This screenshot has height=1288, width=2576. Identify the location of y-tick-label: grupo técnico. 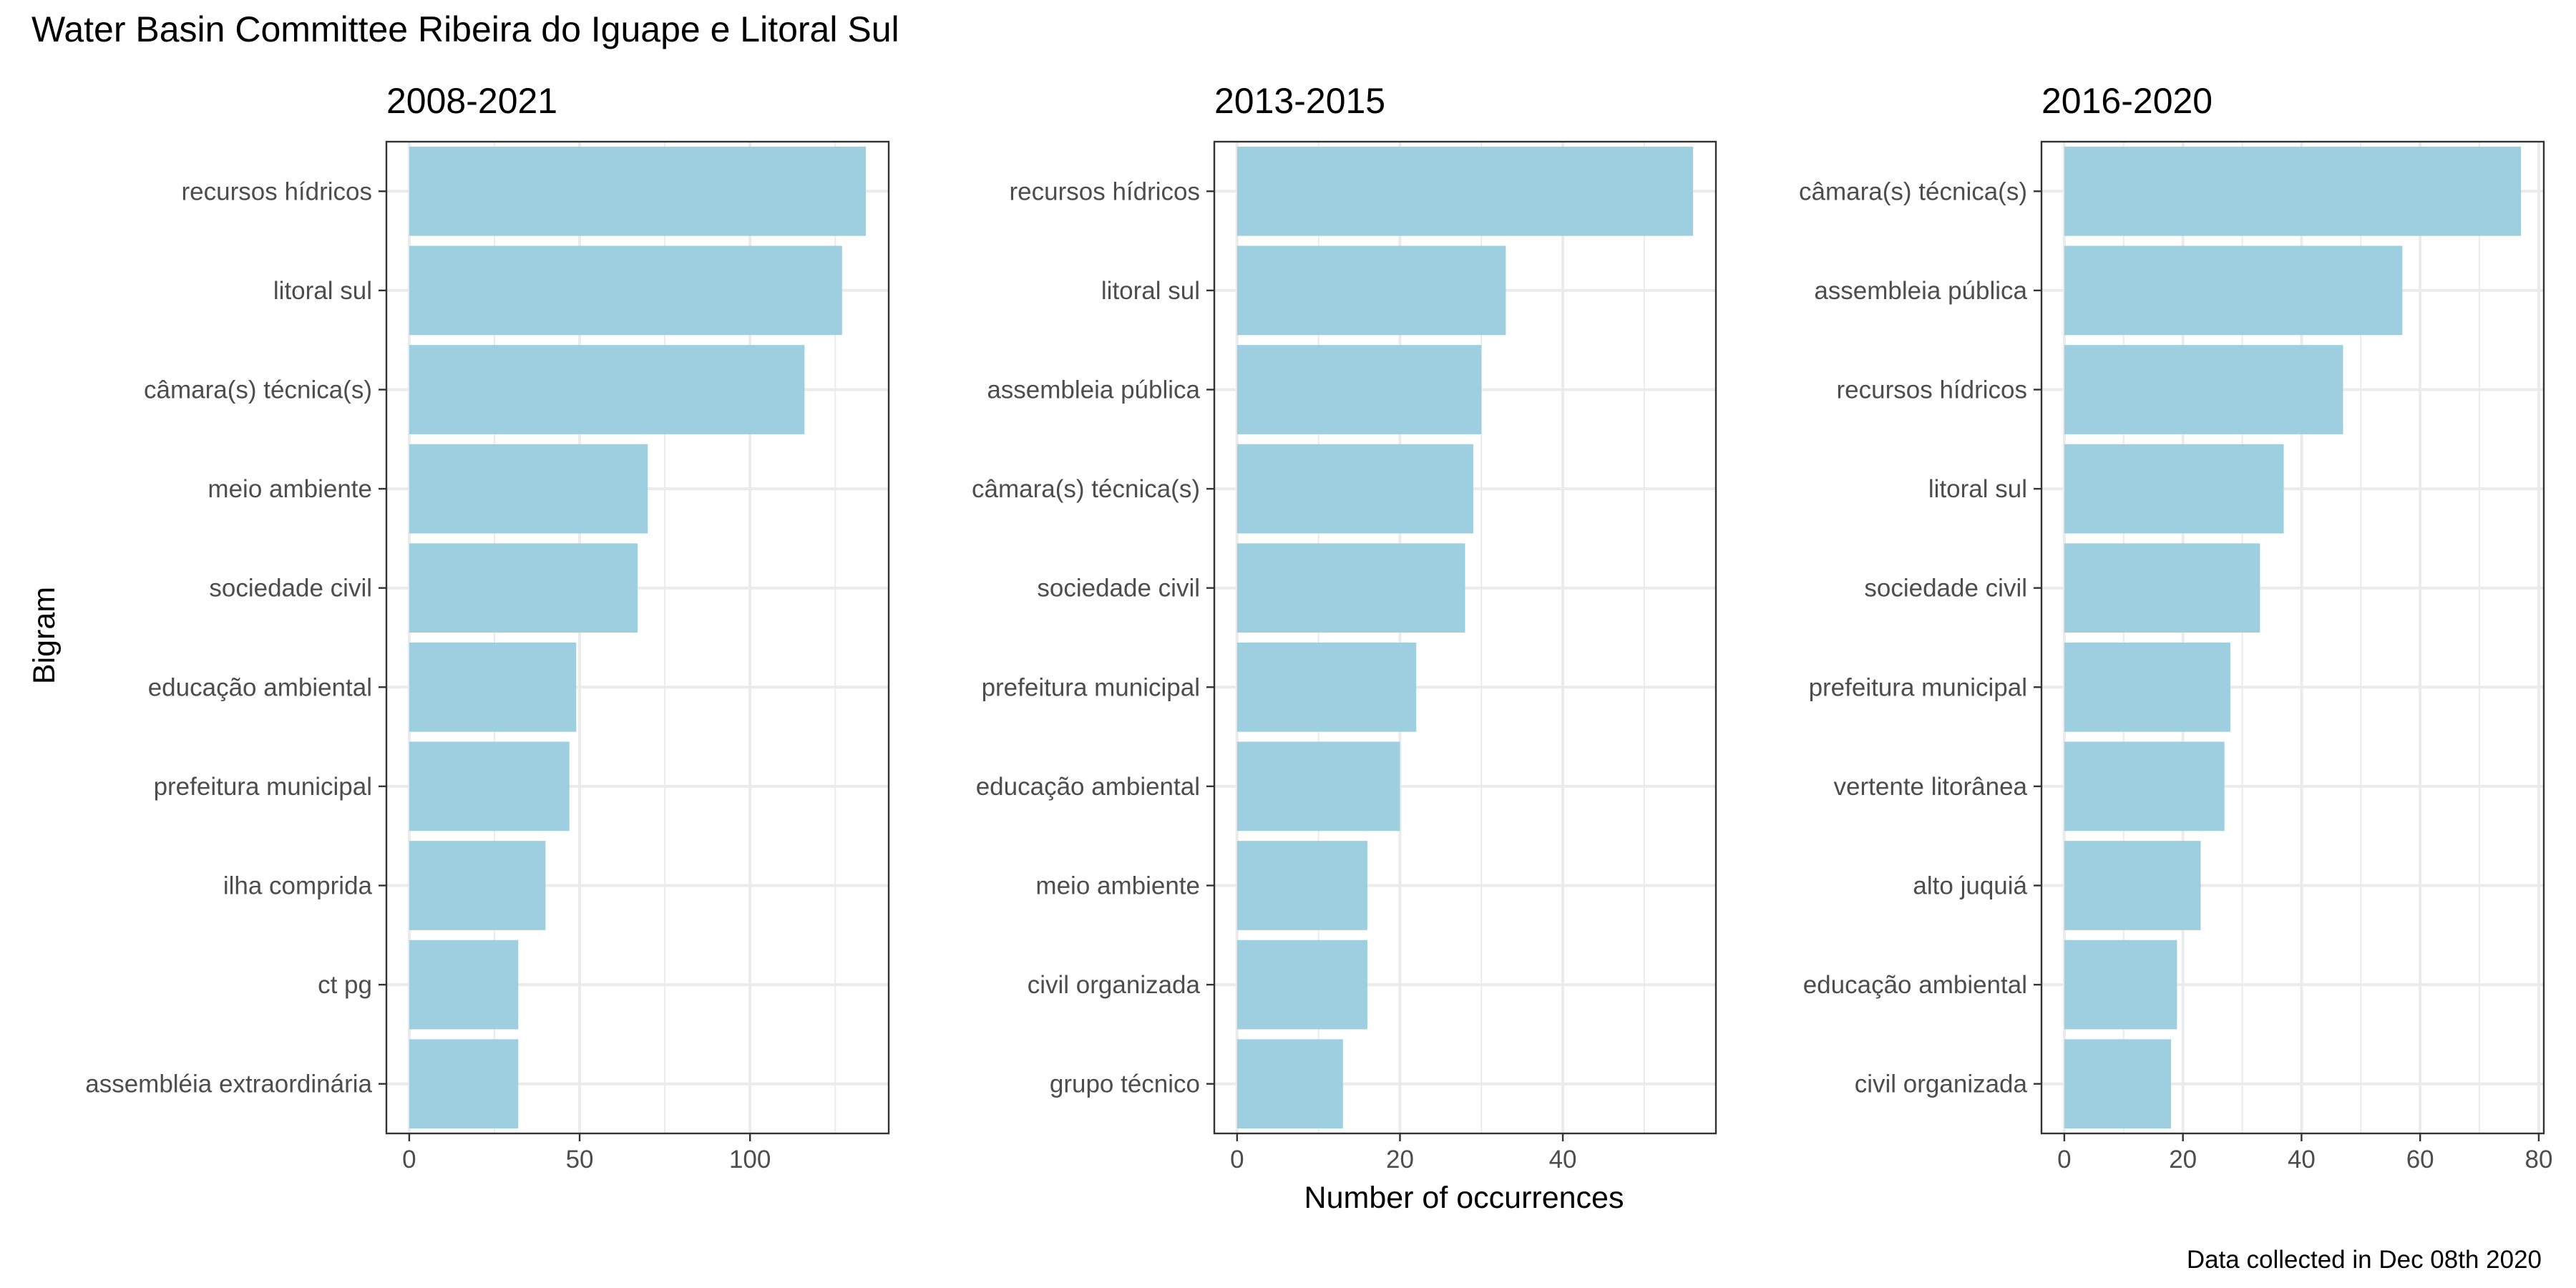
(1125, 1084).